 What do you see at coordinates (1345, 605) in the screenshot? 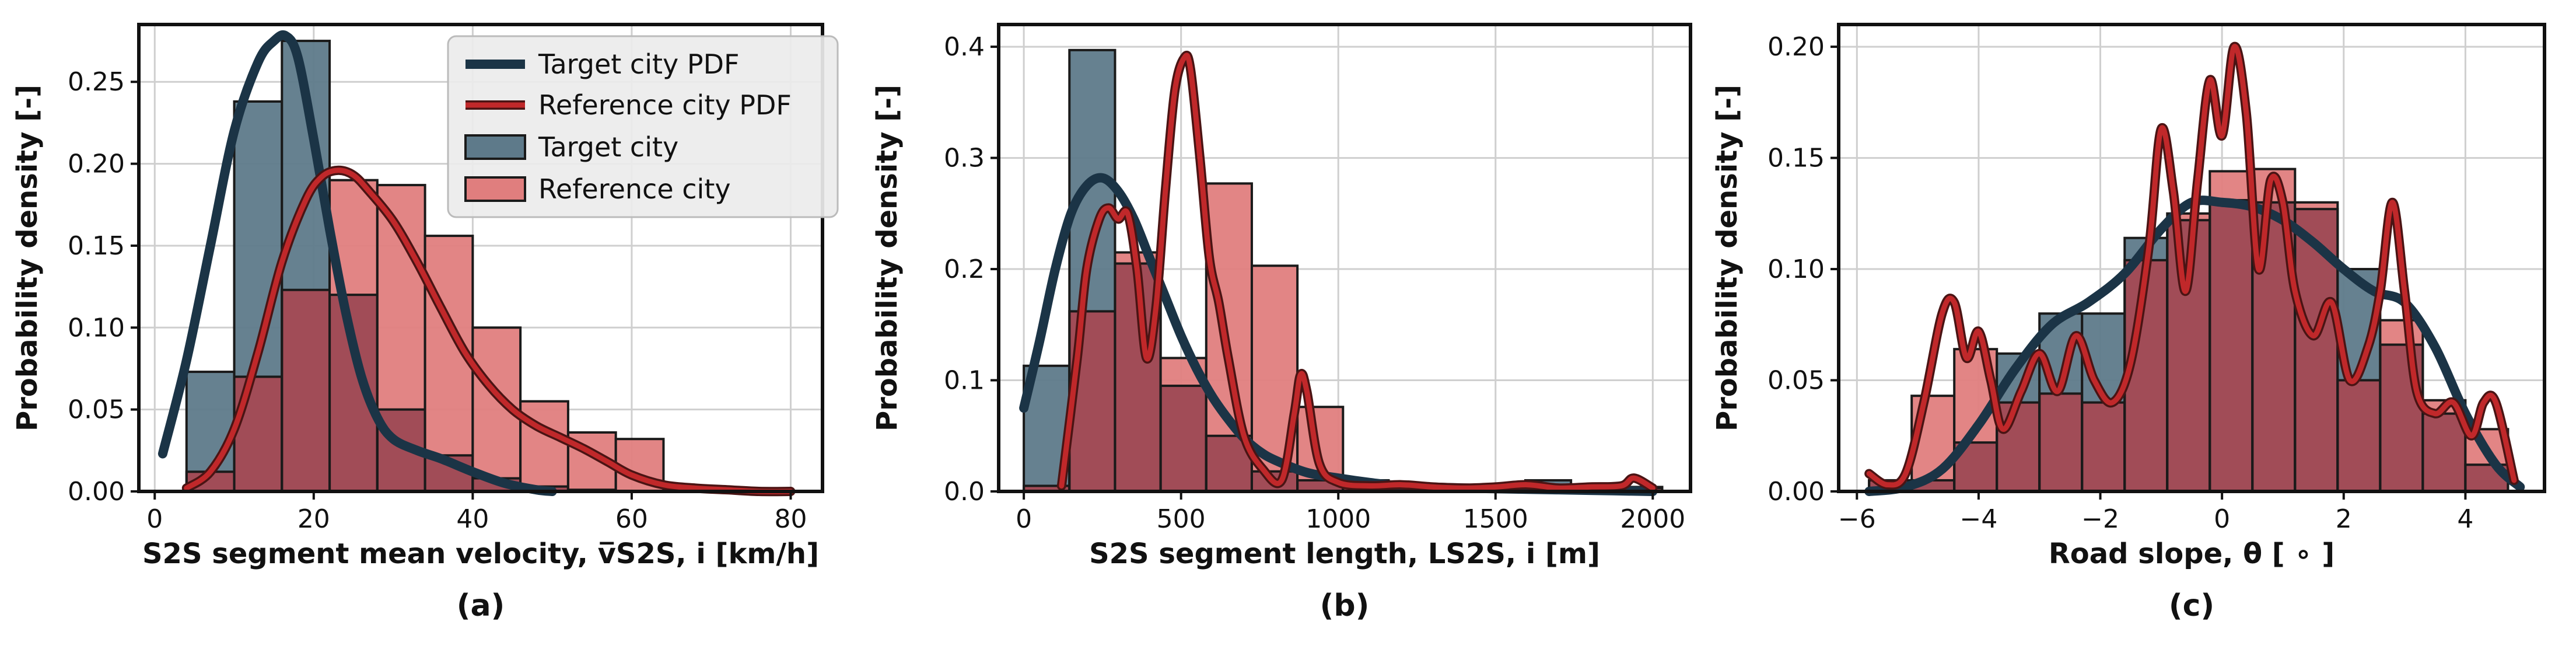
I see `panel-caption: (b)` at bounding box center [1345, 605].